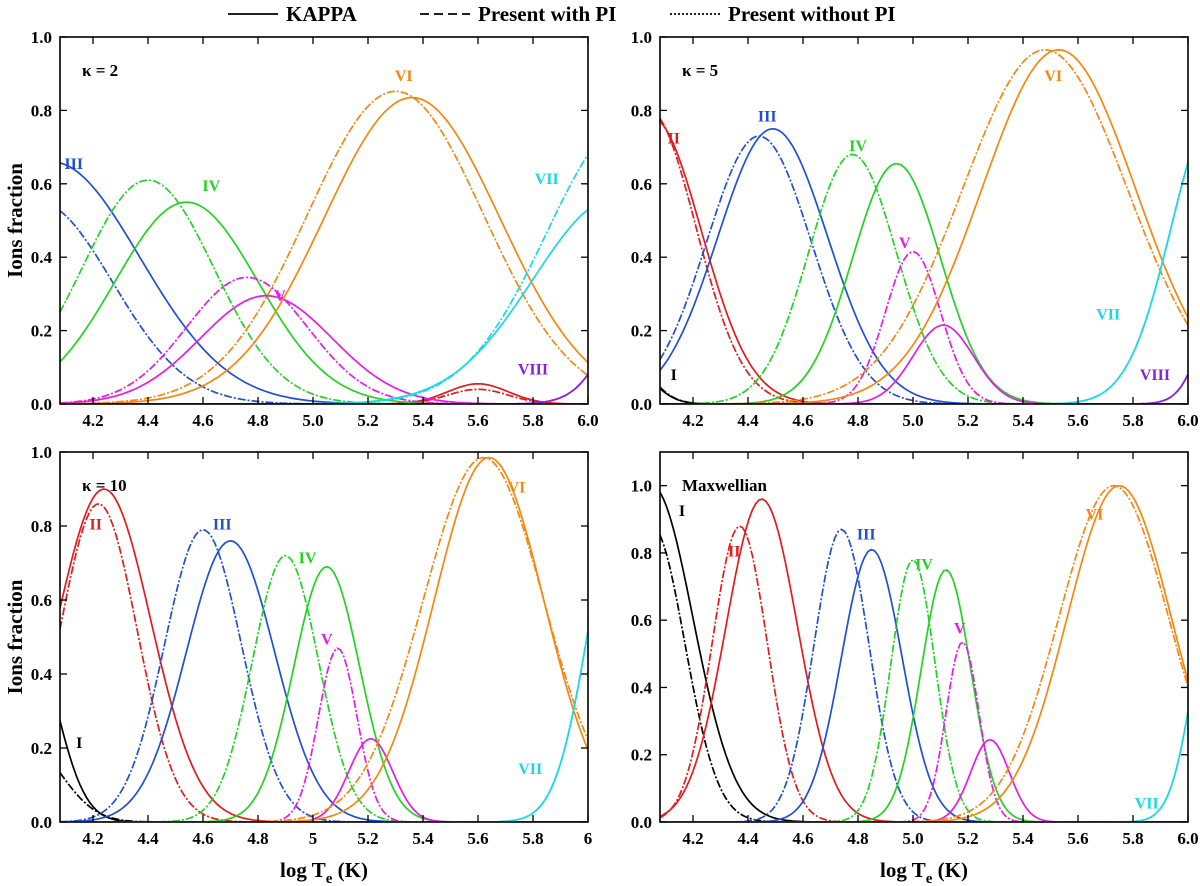 The height and width of the screenshot is (886, 1200). I want to click on curve-ion-ii-kappa, so click(924, 262).